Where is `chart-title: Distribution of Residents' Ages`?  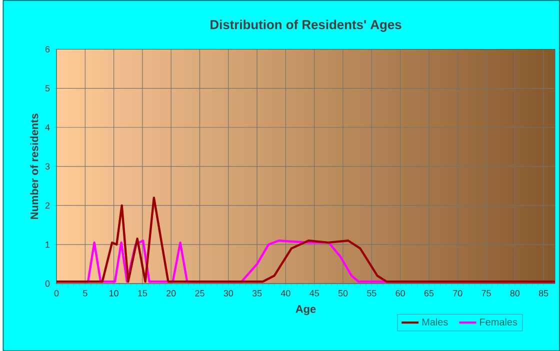
chart-title: Distribution of Residents' Ages is located at coordinates (306, 26).